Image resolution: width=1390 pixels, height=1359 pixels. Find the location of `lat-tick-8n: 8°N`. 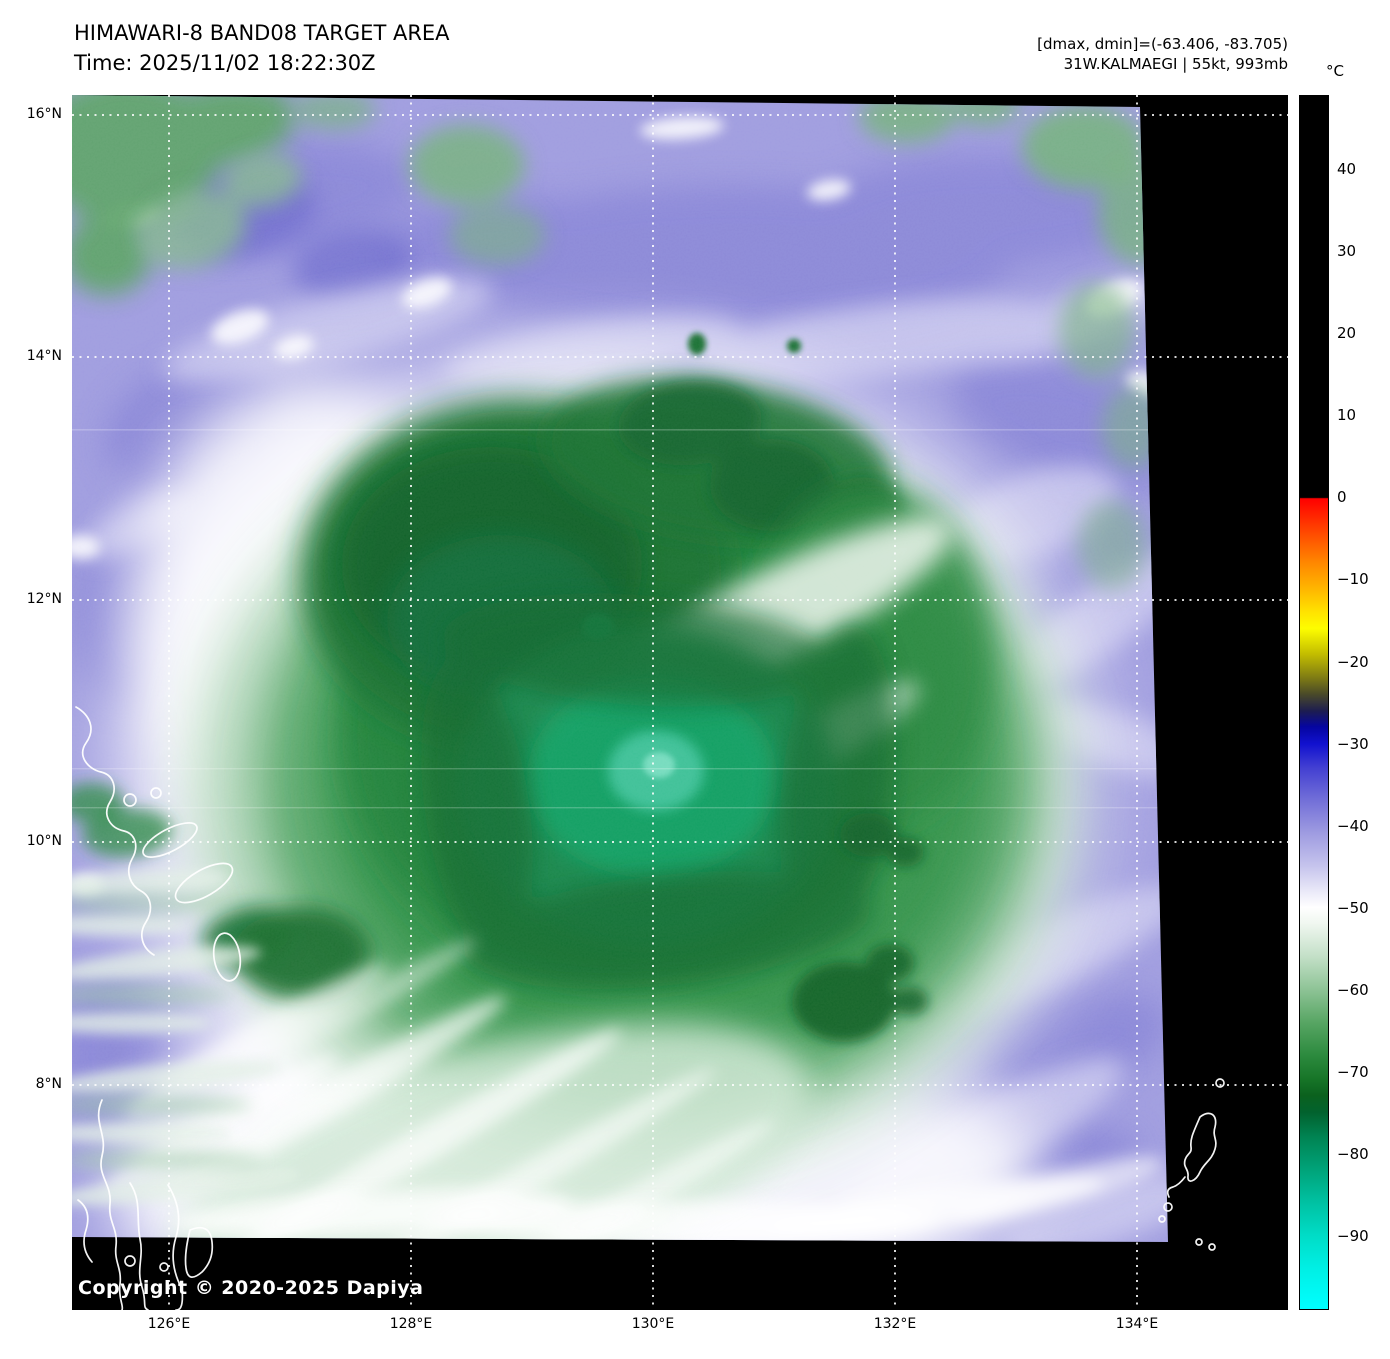

lat-tick-8n: 8°N is located at coordinates (48, 1084).